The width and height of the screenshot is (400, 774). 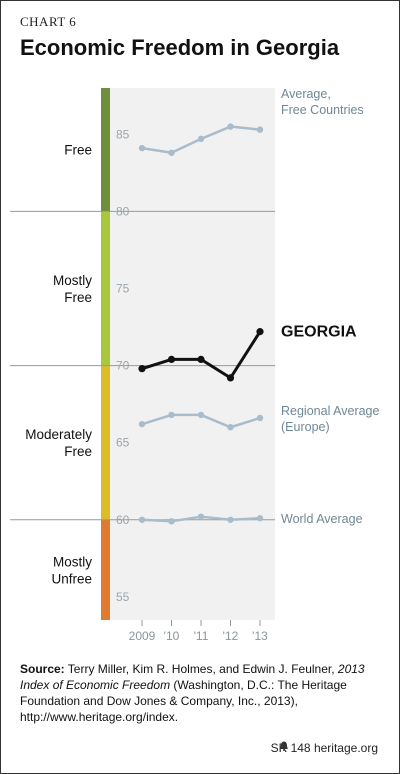 What do you see at coordinates (142, 636) in the screenshot?
I see `x-tick-label: 2009` at bounding box center [142, 636].